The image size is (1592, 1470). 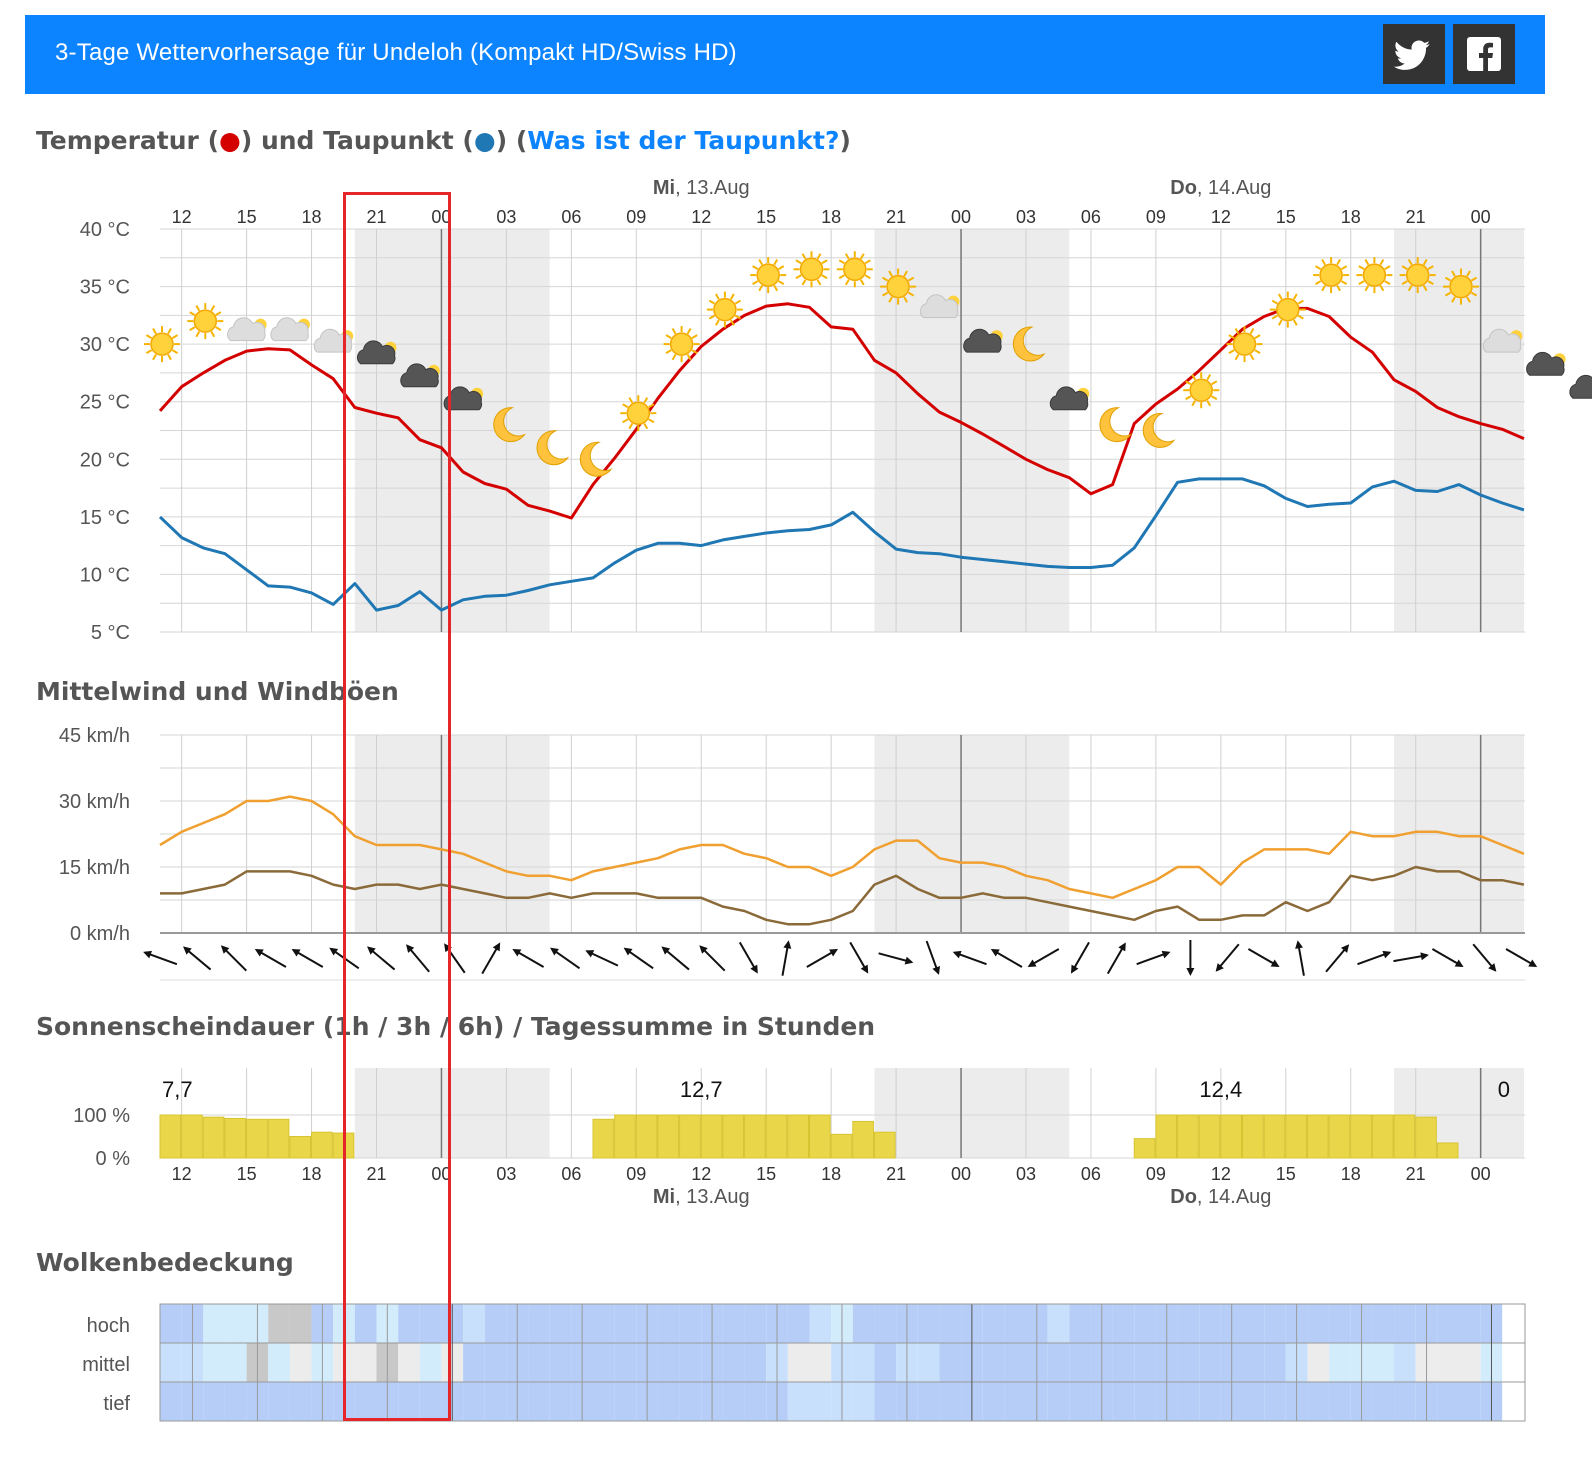 What do you see at coordinates (683, 140) in the screenshot?
I see `dewpoint-info-link: Was ist der Taupunkt?` at bounding box center [683, 140].